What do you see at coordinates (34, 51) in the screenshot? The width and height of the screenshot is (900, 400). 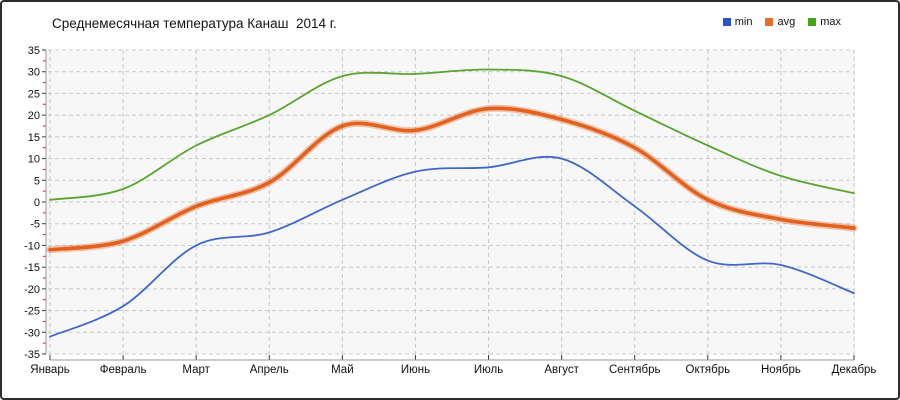 I see `y-tick-label: 35` at bounding box center [34, 51].